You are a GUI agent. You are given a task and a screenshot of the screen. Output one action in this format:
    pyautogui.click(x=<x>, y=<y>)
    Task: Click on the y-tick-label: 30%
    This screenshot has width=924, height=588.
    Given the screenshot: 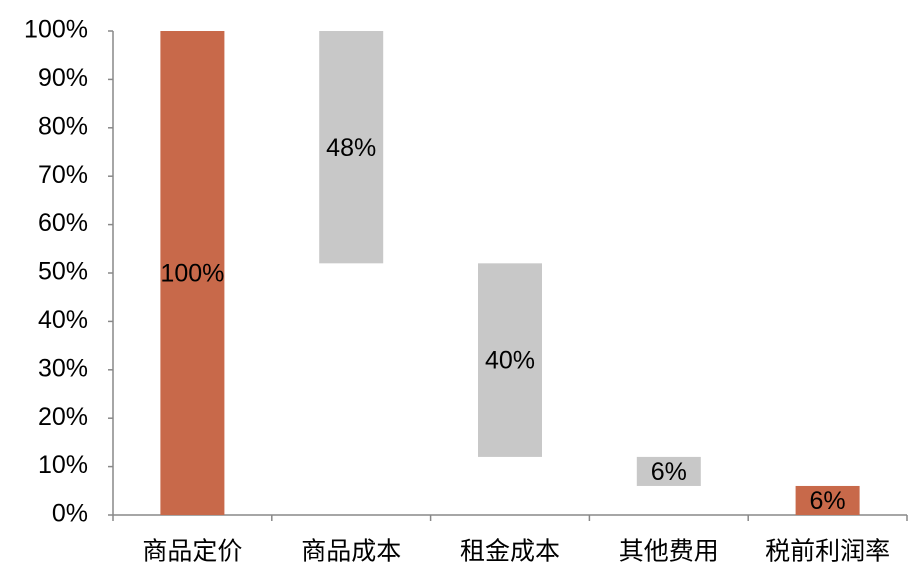 What is the action you would take?
    pyautogui.click(x=63, y=368)
    